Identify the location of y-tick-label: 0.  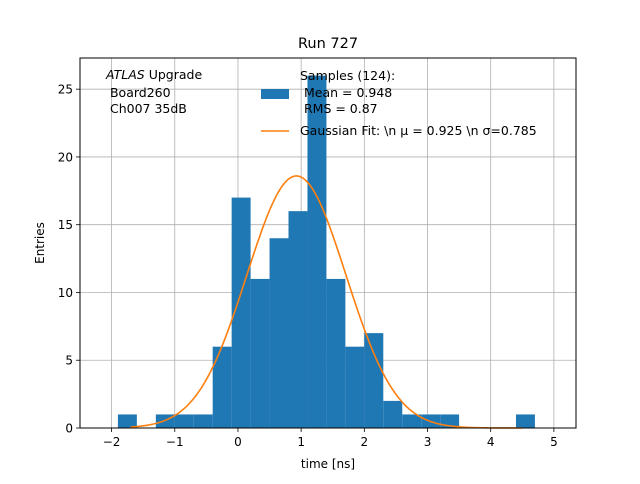
(69, 429).